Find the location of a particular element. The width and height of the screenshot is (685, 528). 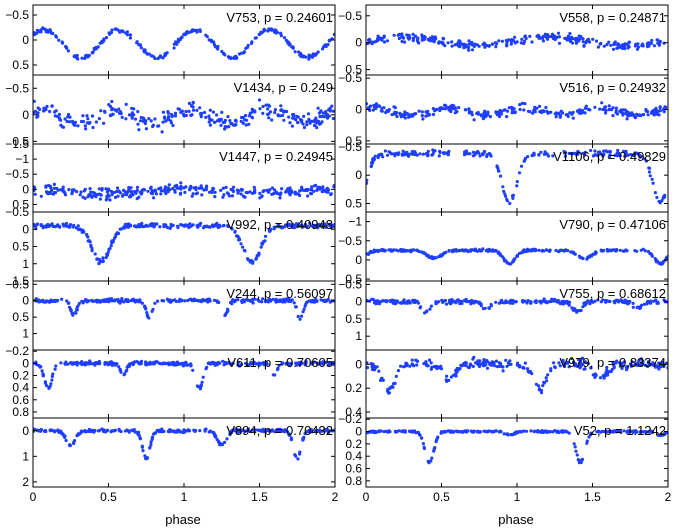

y-tick-label: 0.6 is located at coordinates (20, 400).